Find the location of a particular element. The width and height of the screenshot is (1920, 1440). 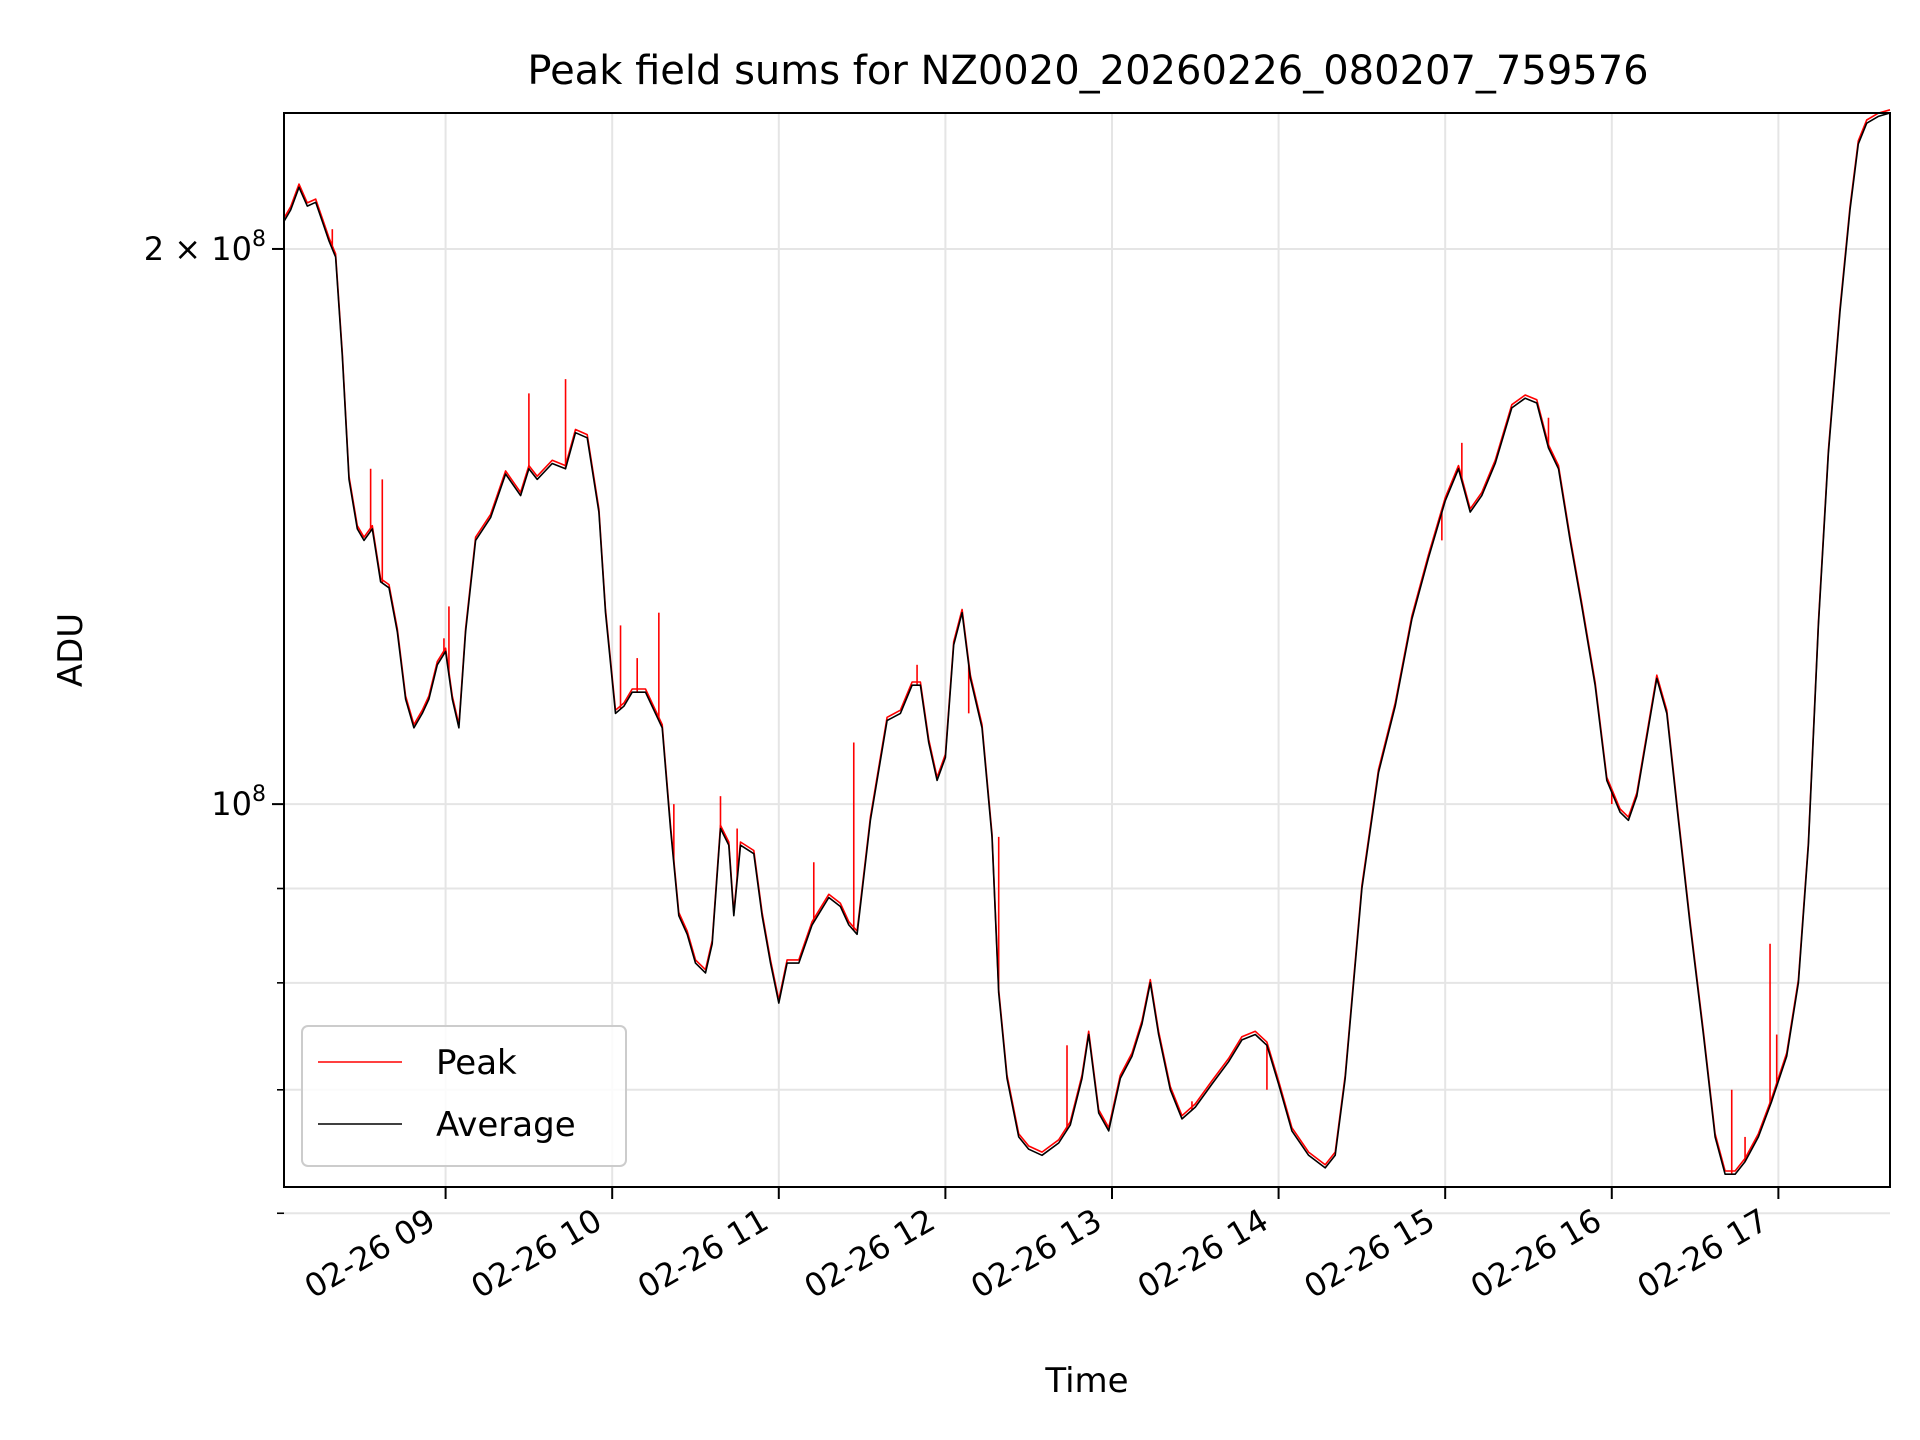

y-axis-label: ADU is located at coordinates (71, 650).